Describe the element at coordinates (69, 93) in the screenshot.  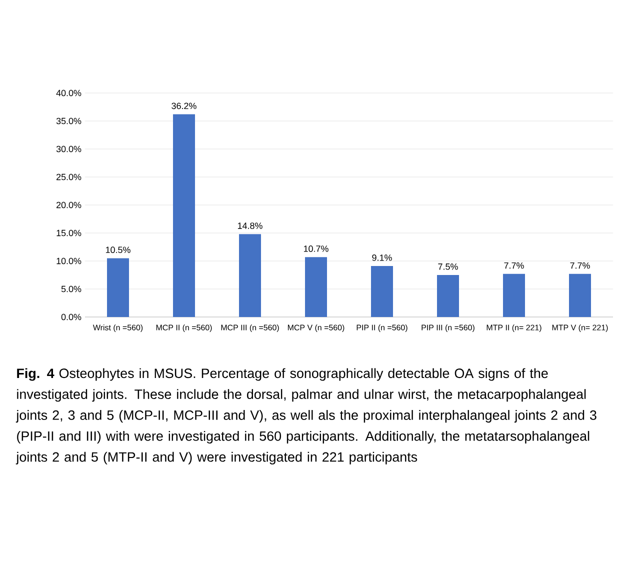
I see `y-tick-label: 40.0%` at that location.